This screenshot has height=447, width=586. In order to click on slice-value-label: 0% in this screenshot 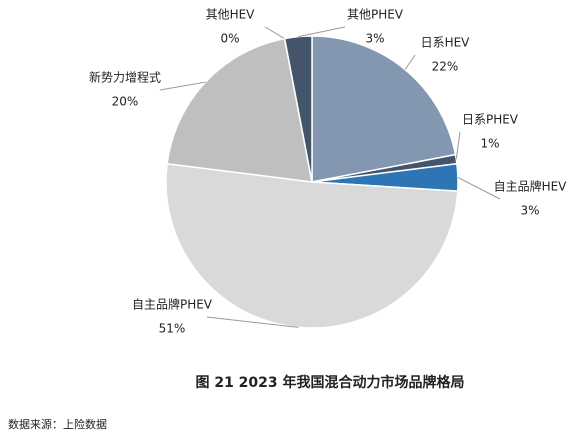, I will do `click(229, 39)`.